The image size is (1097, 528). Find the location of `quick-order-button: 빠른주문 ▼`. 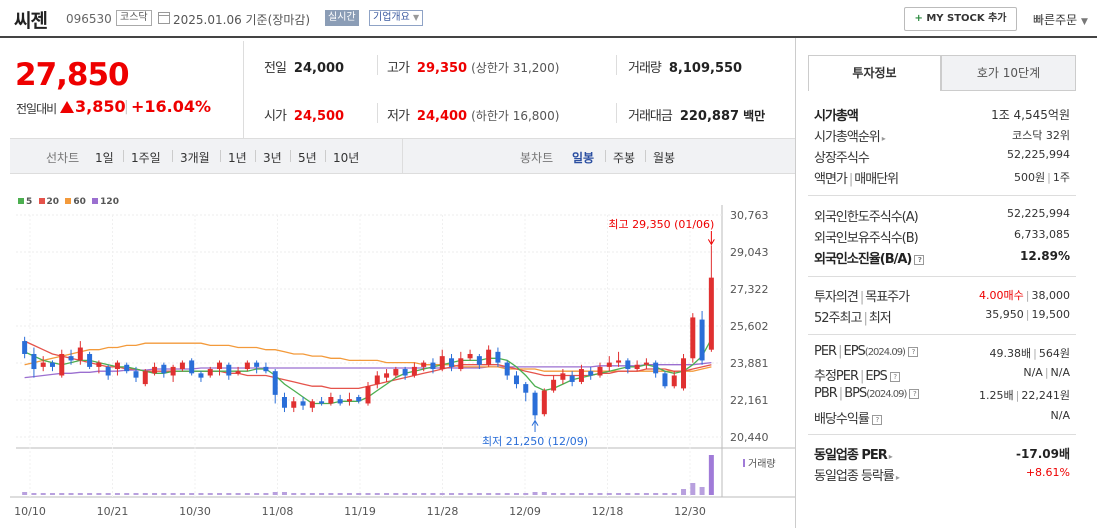

quick-order-button: 빠른주문 ▼ is located at coordinates (1060, 19).